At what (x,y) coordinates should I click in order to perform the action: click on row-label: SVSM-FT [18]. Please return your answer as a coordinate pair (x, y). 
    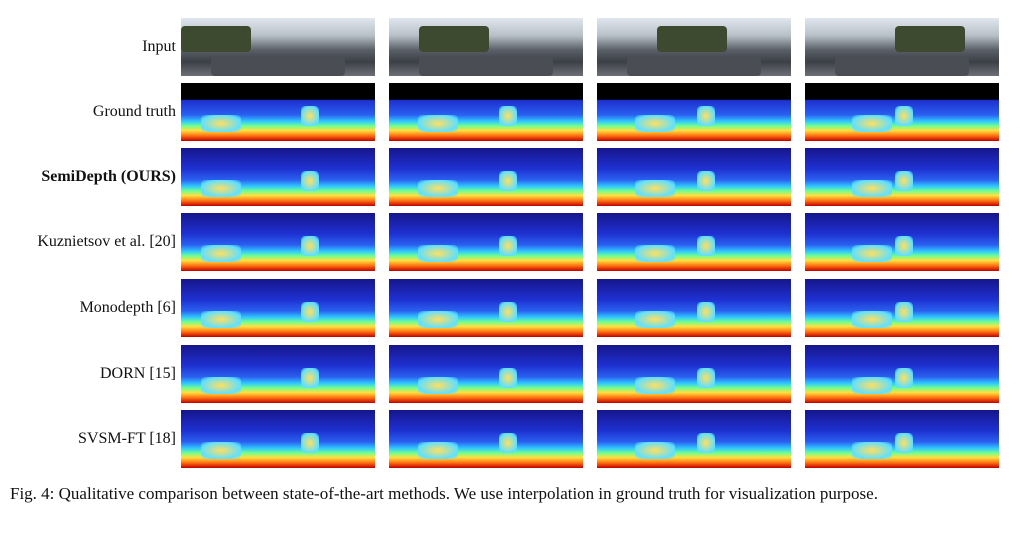
    Looking at the image, I should click on (127, 438).